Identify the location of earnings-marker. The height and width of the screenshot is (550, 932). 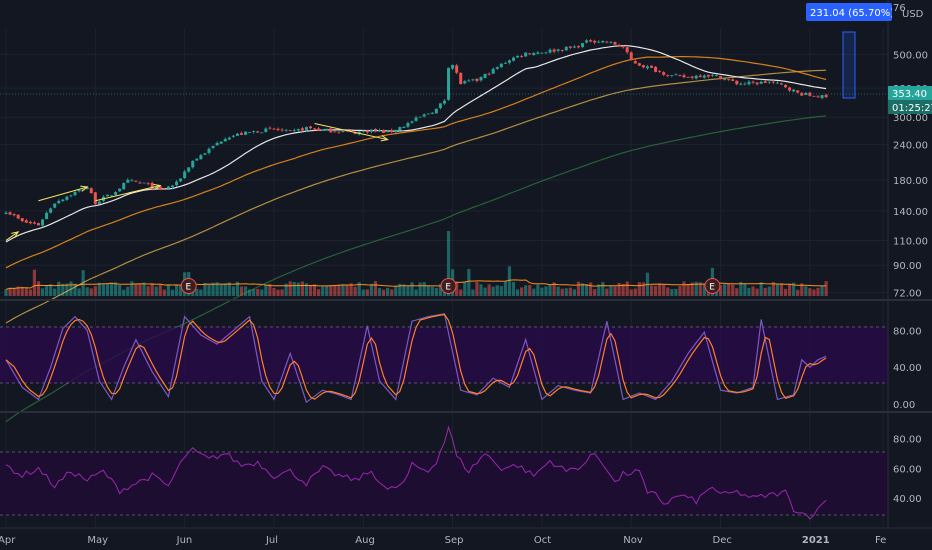
(188, 286).